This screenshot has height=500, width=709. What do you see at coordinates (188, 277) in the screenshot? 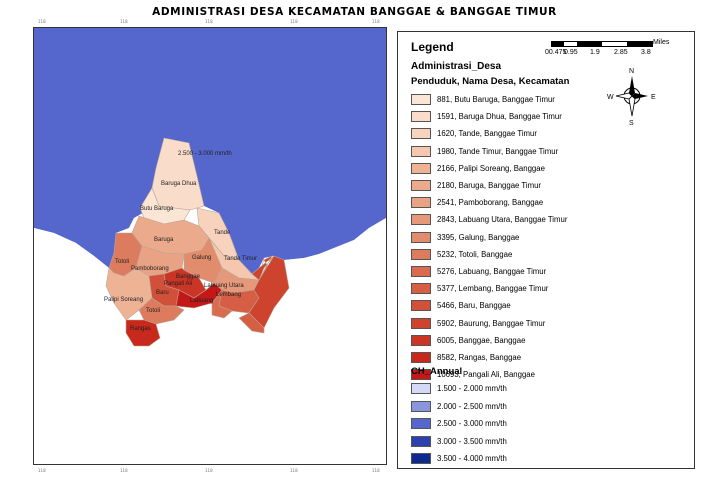
I see `label-banggae: Banggae` at bounding box center [188, 277].